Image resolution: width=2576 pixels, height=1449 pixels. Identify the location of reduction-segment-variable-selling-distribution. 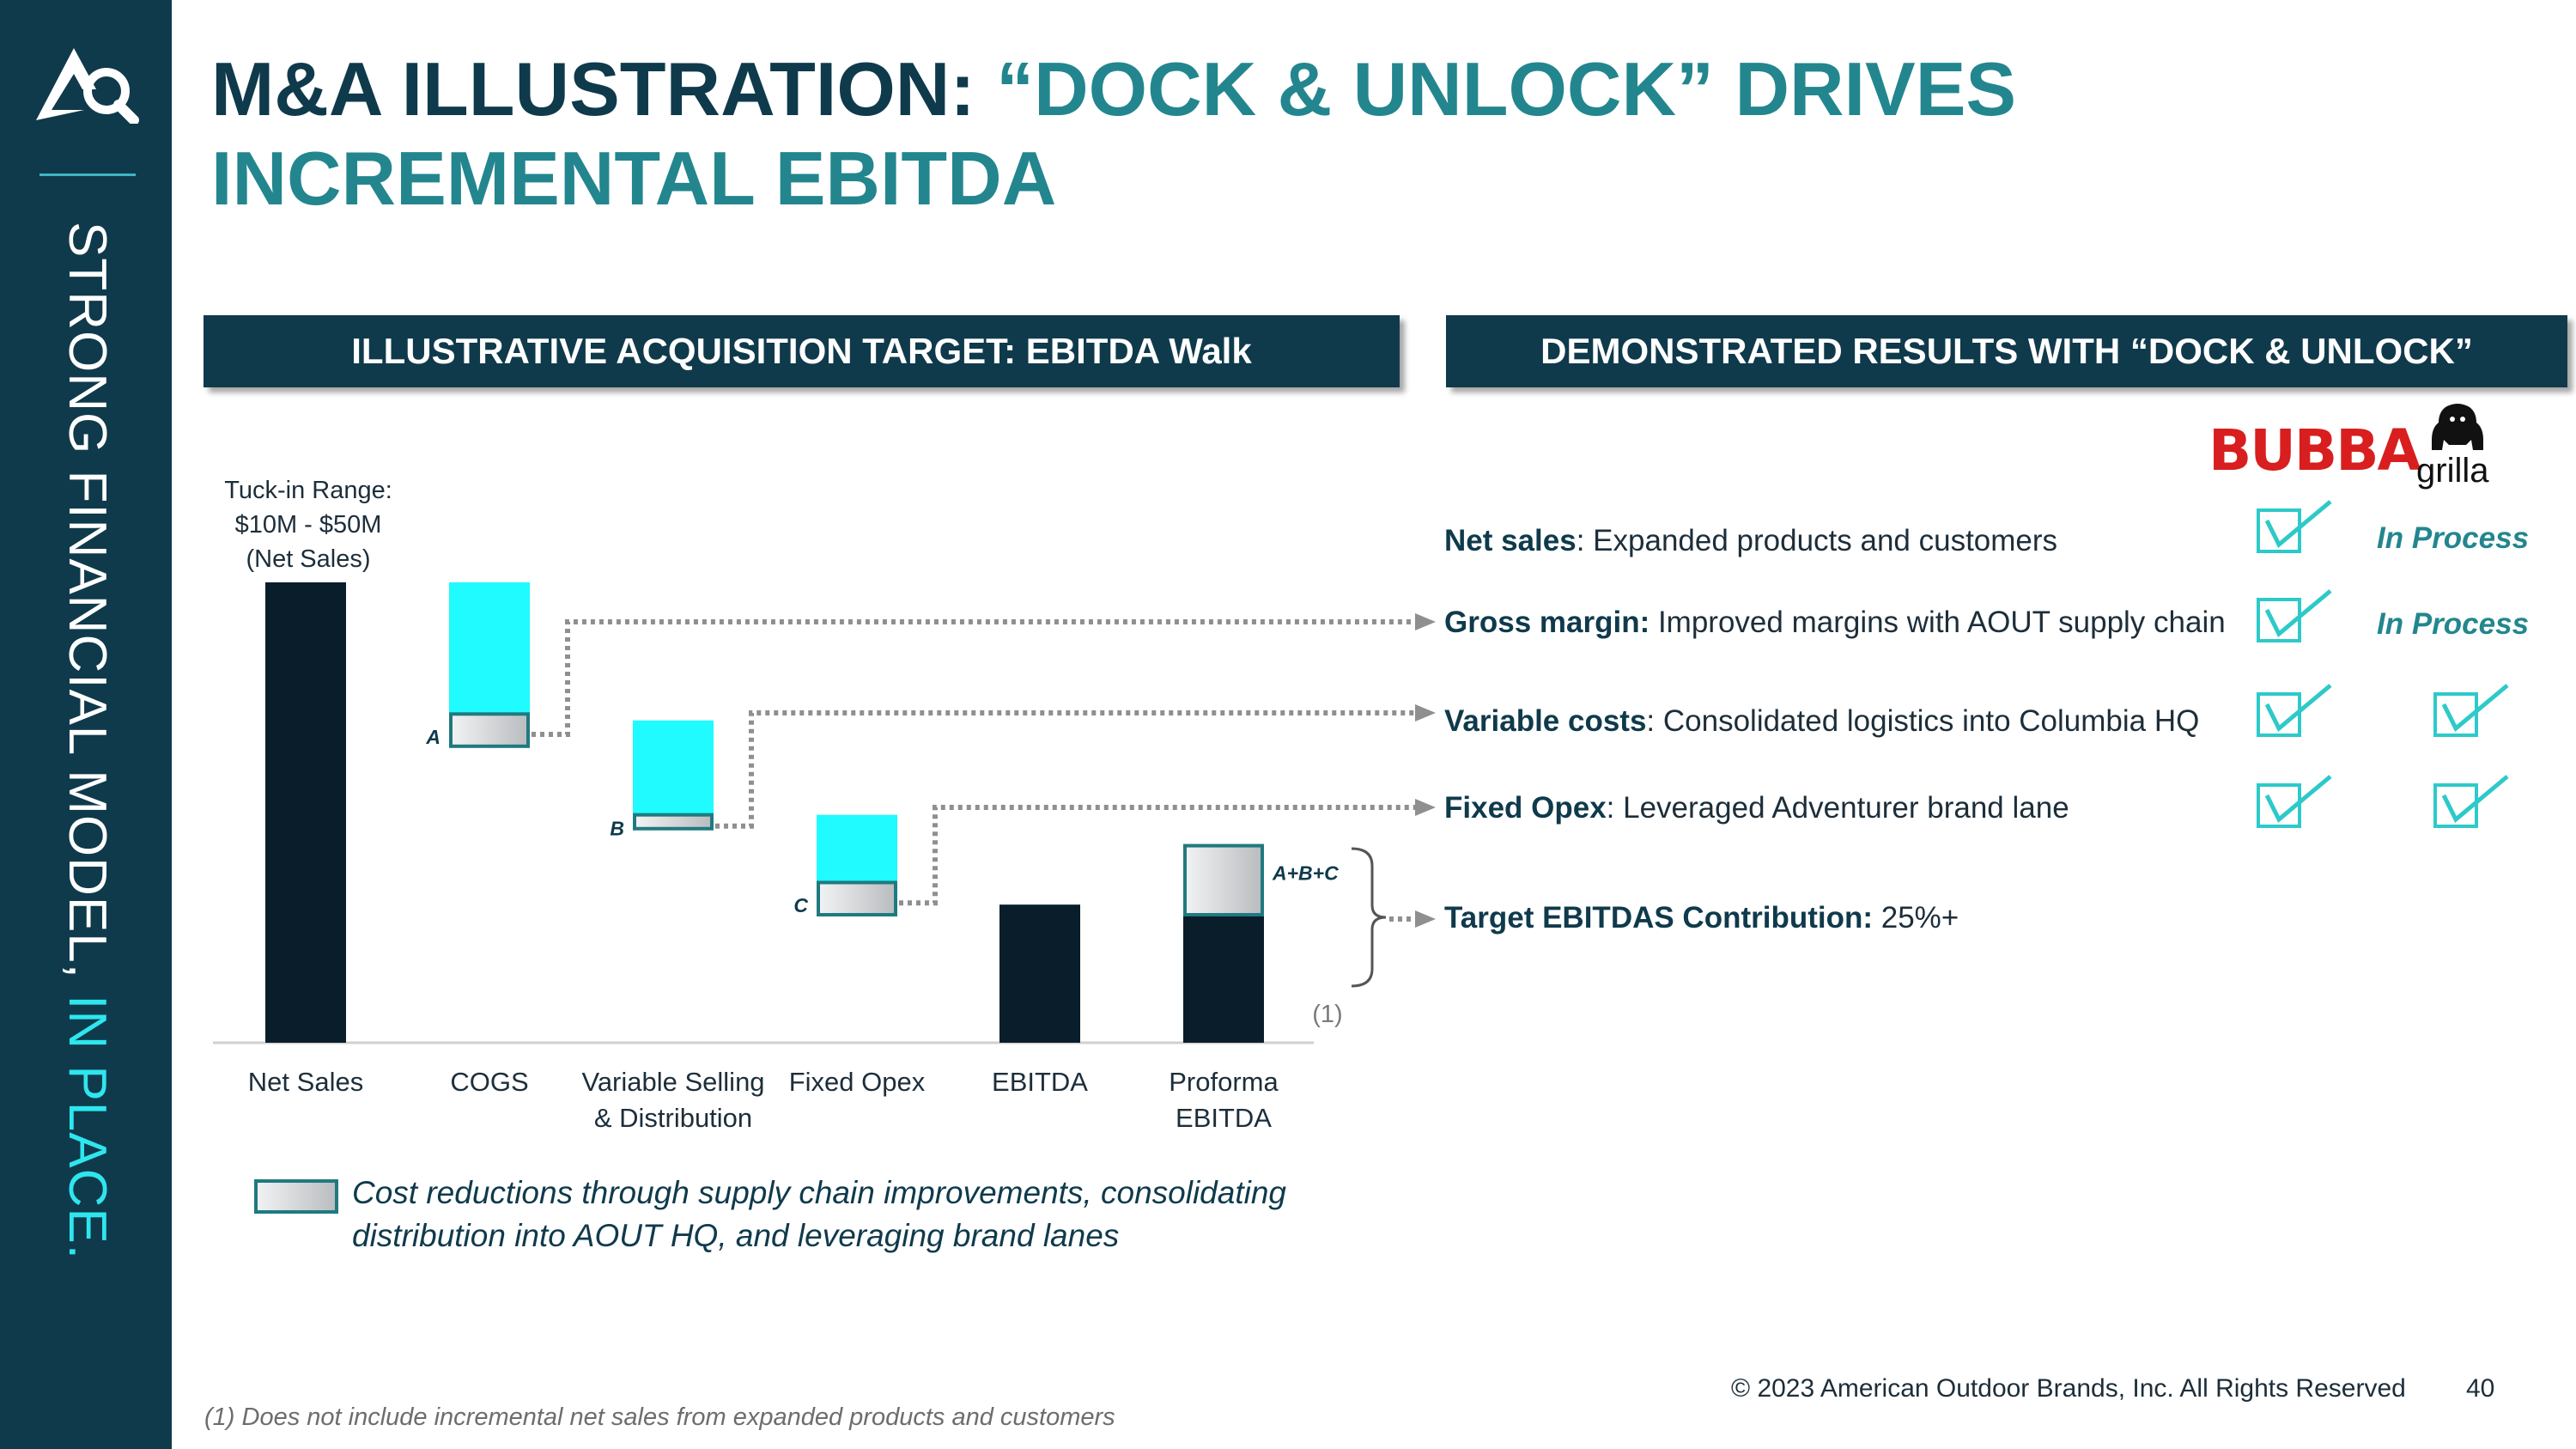
(673, 822).